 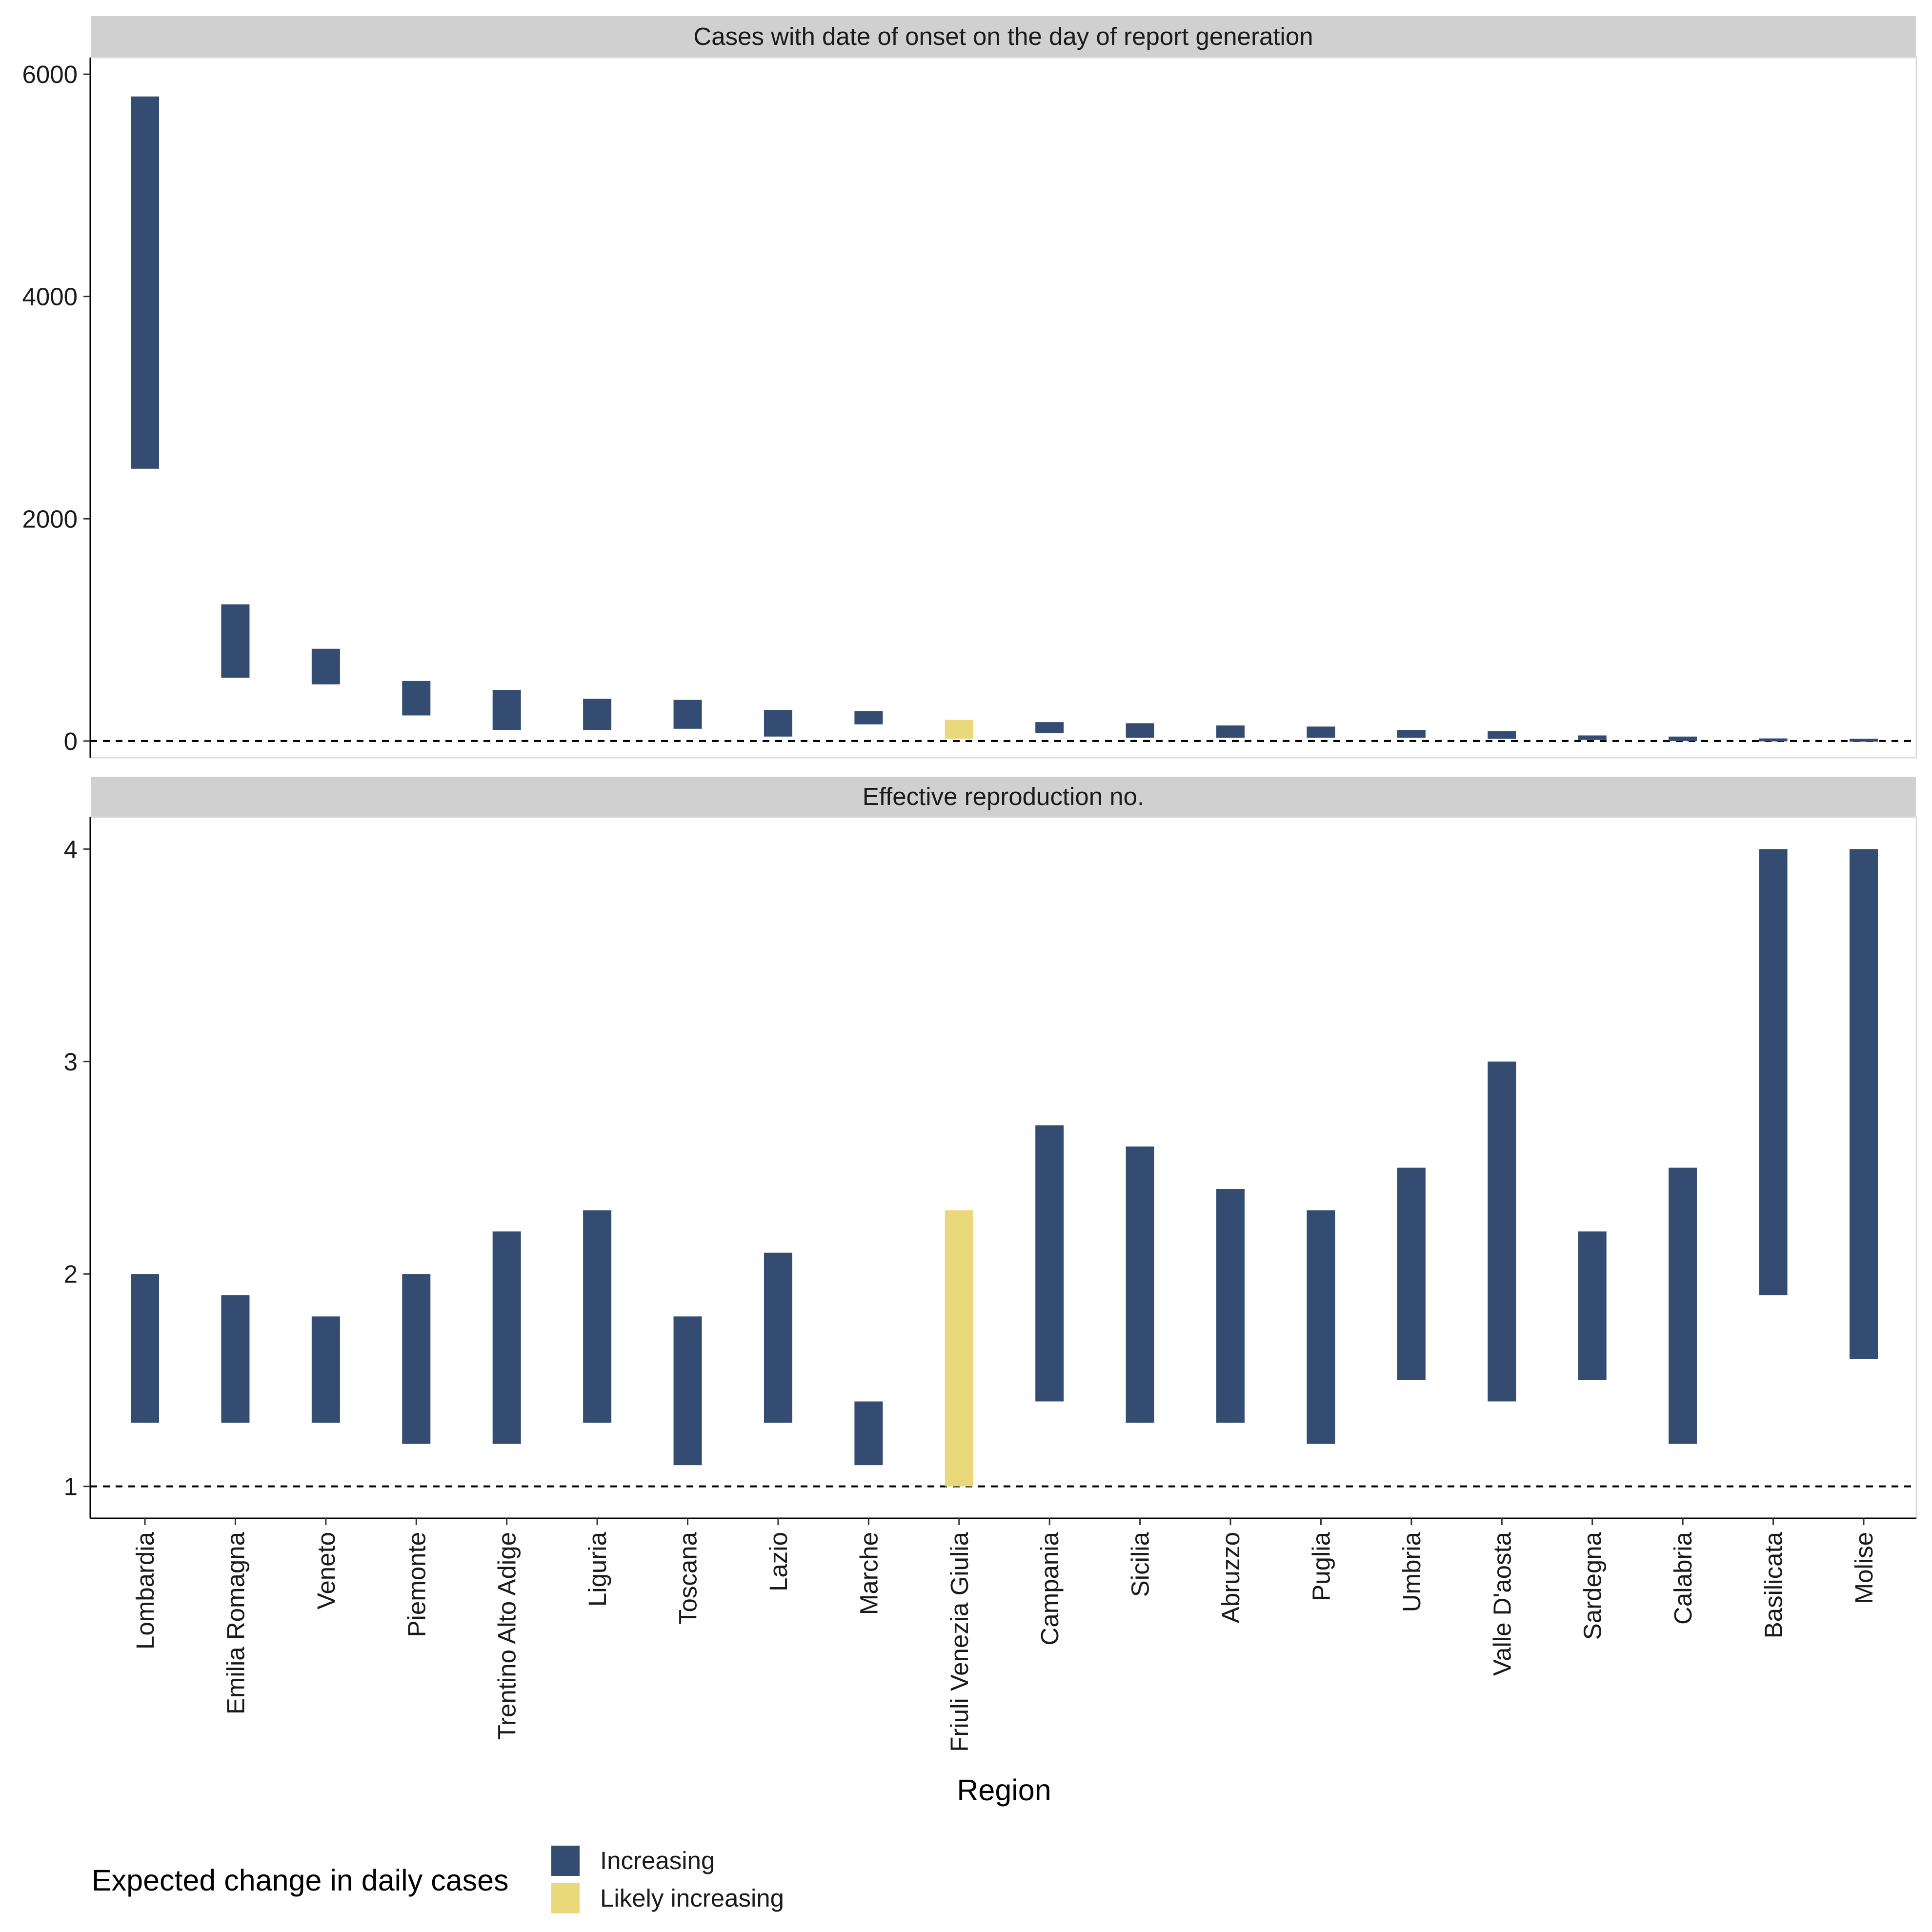 What do you see at coordinates (50, 297) in the screenshot?
I see `y-tick-label: 4000` at bounding box center [50, 297].